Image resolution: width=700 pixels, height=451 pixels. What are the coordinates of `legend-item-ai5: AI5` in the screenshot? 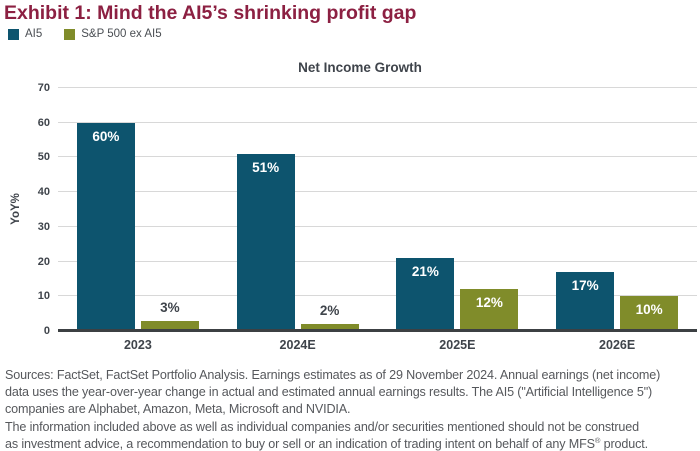 It's located at (25, 34).